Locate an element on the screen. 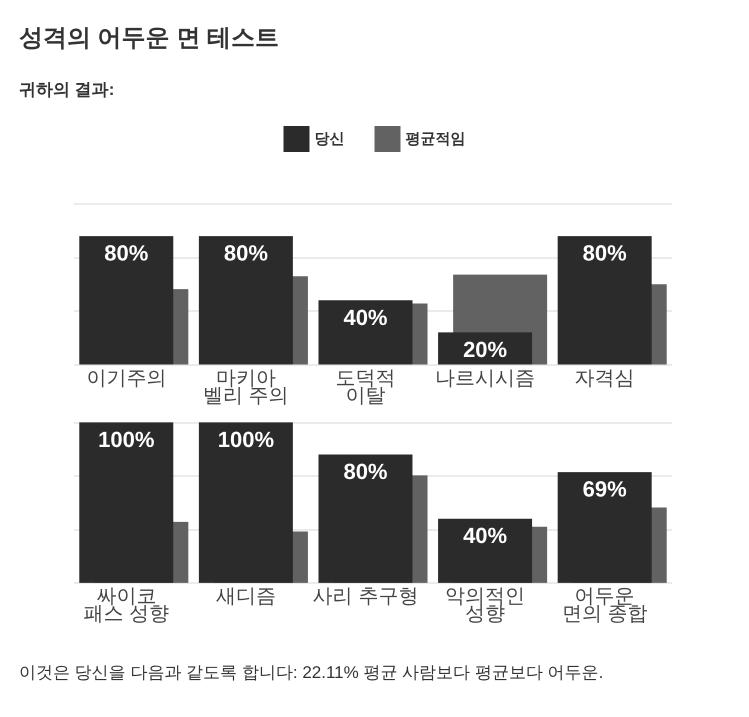  x-tick-label: 사리 추구형 is located at coordinates (365, 597).